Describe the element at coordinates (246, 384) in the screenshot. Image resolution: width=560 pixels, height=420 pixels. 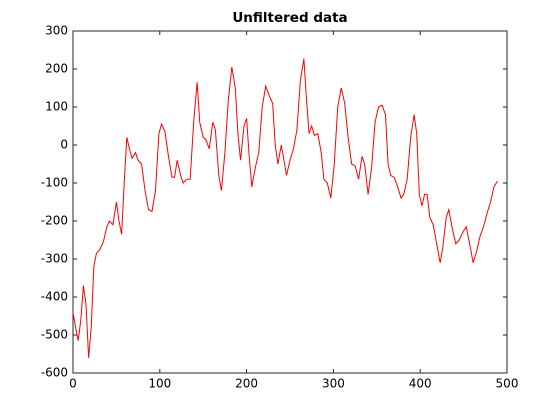
I see `x-tick-label: 200` at that location.